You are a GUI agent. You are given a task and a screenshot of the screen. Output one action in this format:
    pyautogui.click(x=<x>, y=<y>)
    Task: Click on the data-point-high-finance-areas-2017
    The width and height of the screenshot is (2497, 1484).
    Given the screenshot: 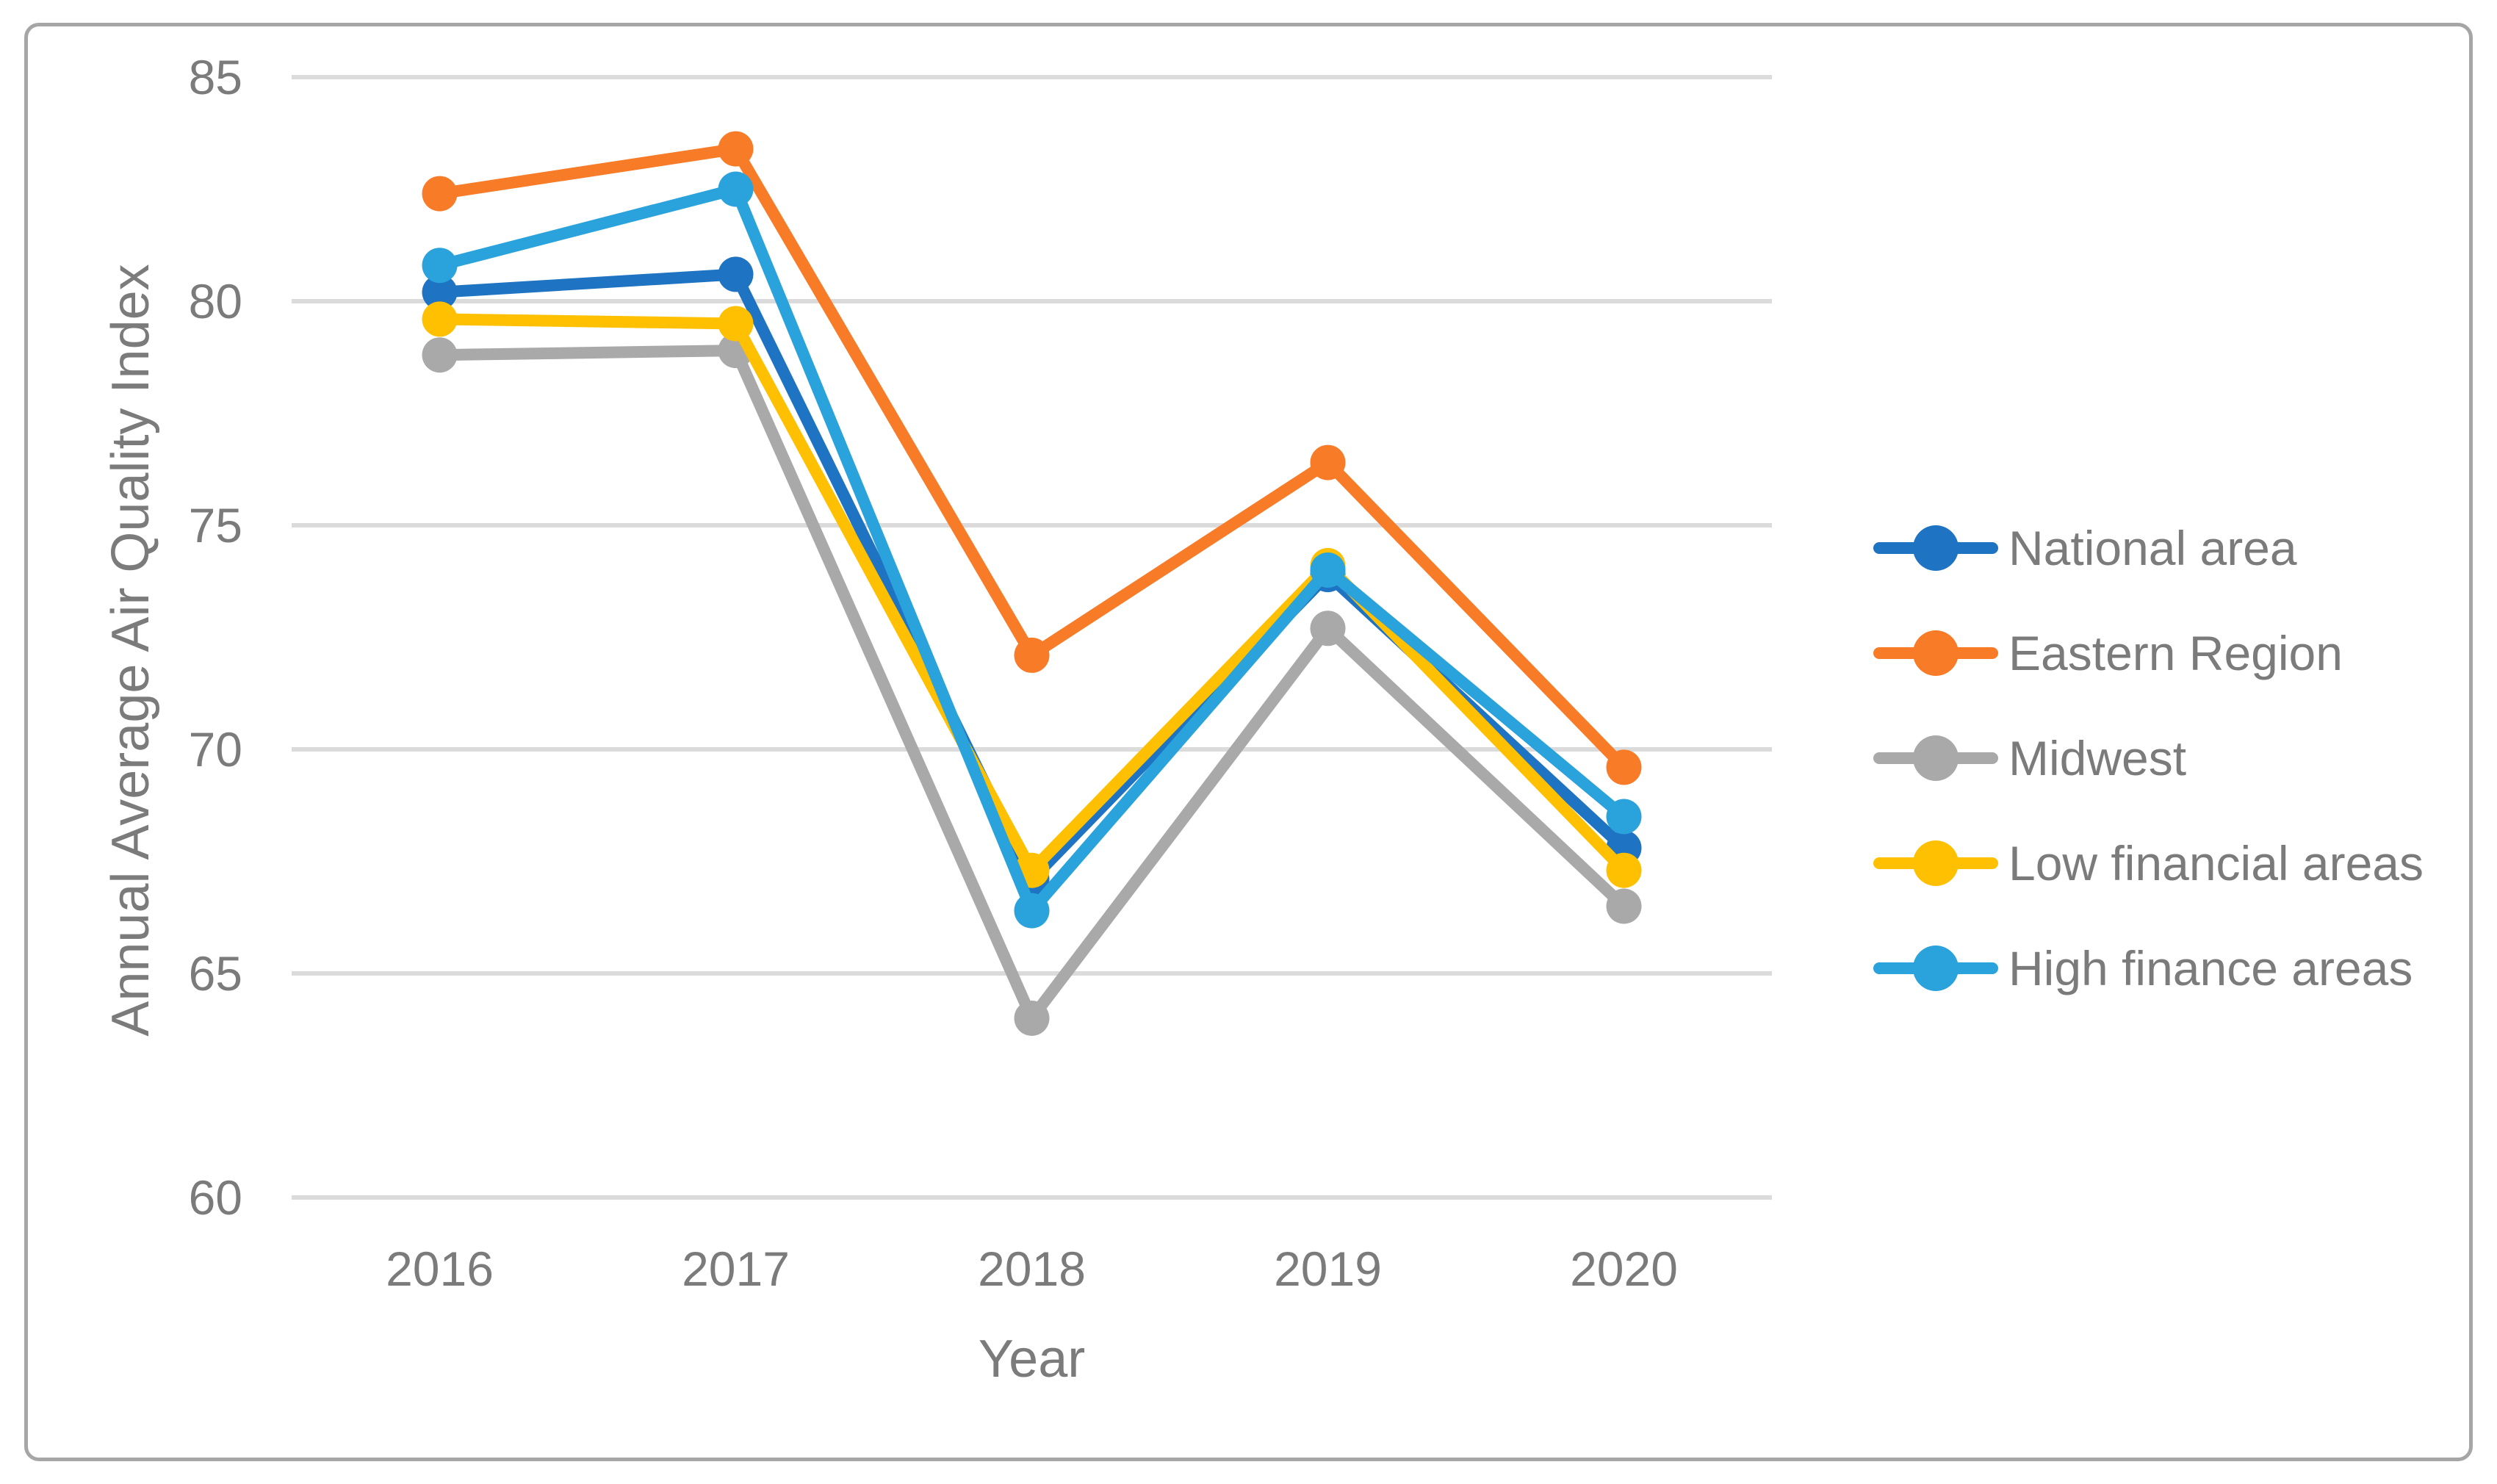 What is the action you would take?
    pyautogui.click(x=736, y=189)
    